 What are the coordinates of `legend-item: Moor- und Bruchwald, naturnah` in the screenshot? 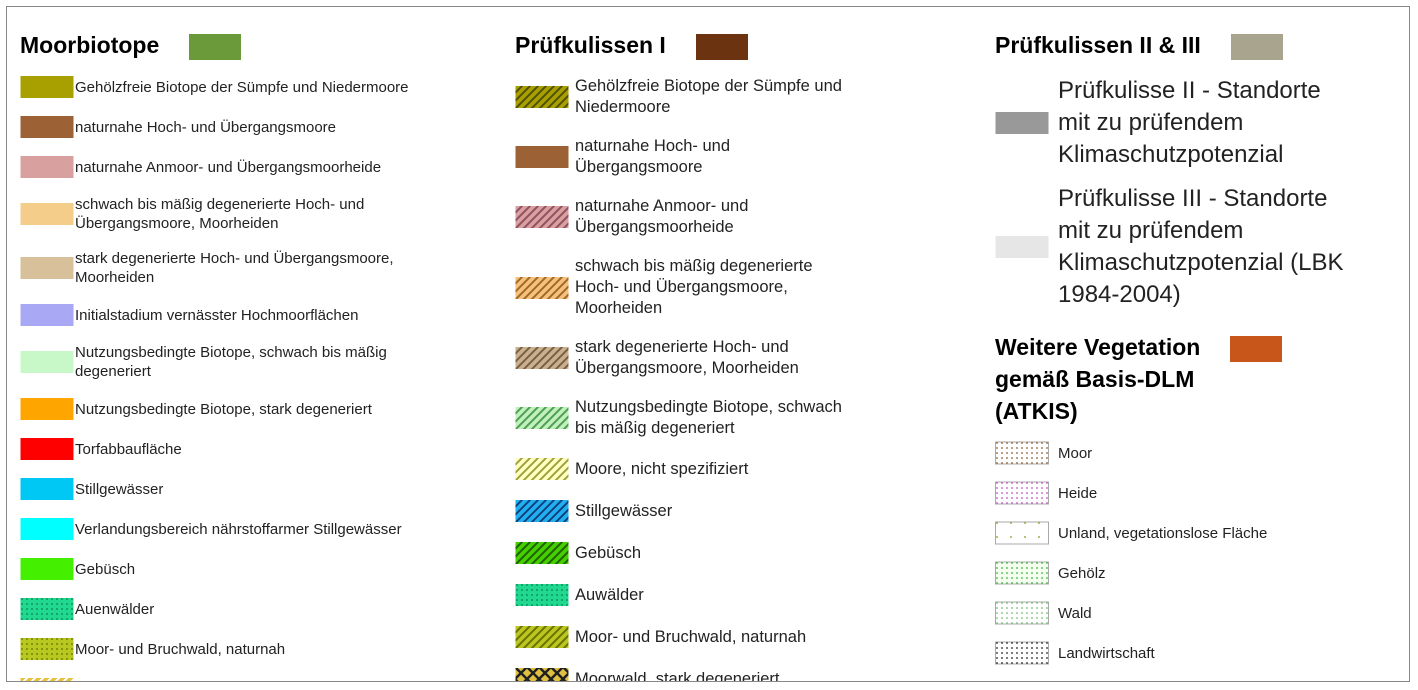 It's located at (678, 637).